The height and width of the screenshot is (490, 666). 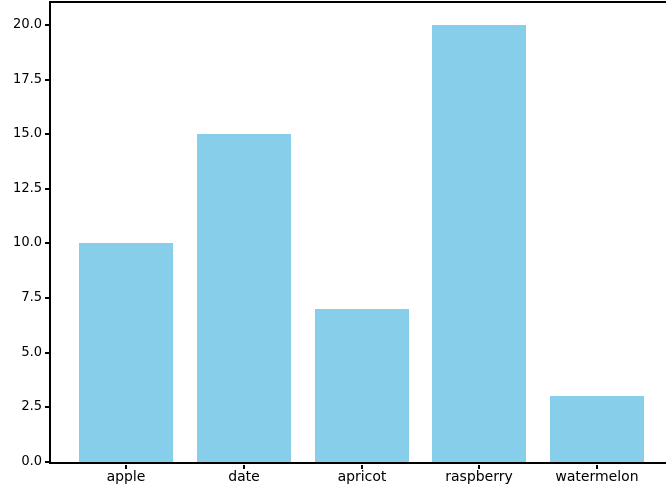 I want to click on y-tick-label: 5.0, so click(x=31, y=352).